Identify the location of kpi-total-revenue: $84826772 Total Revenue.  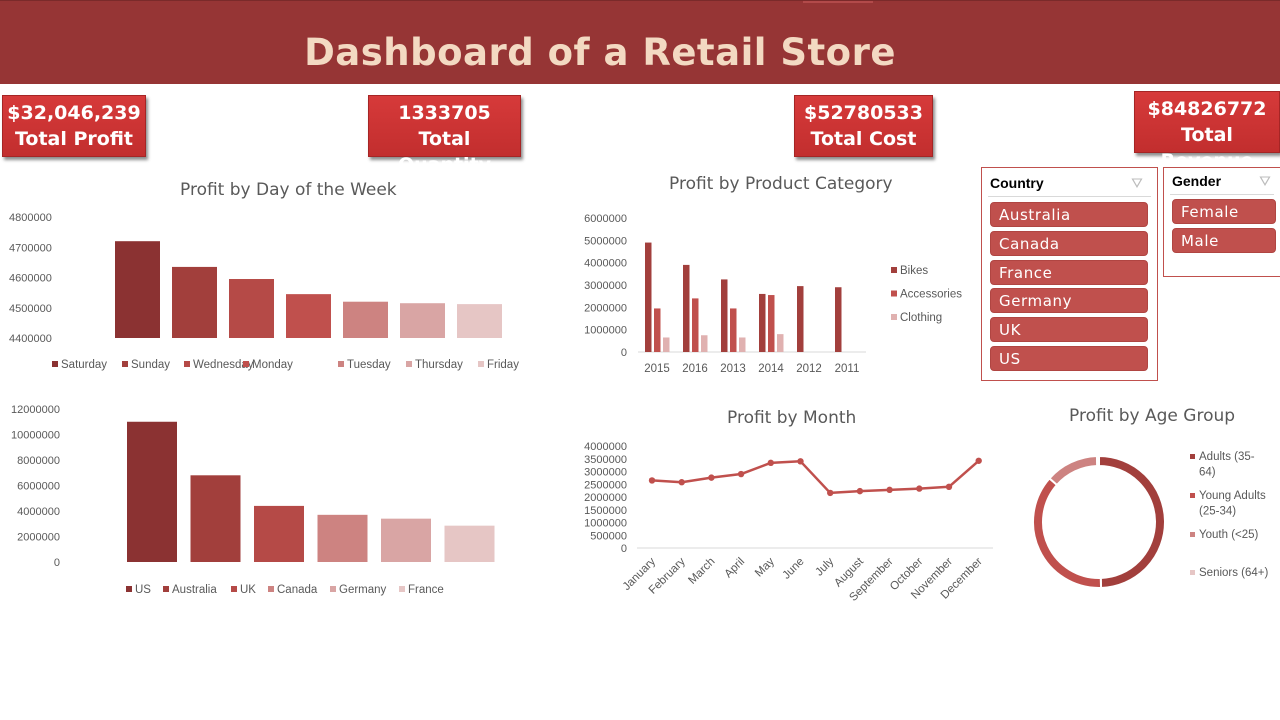
(1207, 131).